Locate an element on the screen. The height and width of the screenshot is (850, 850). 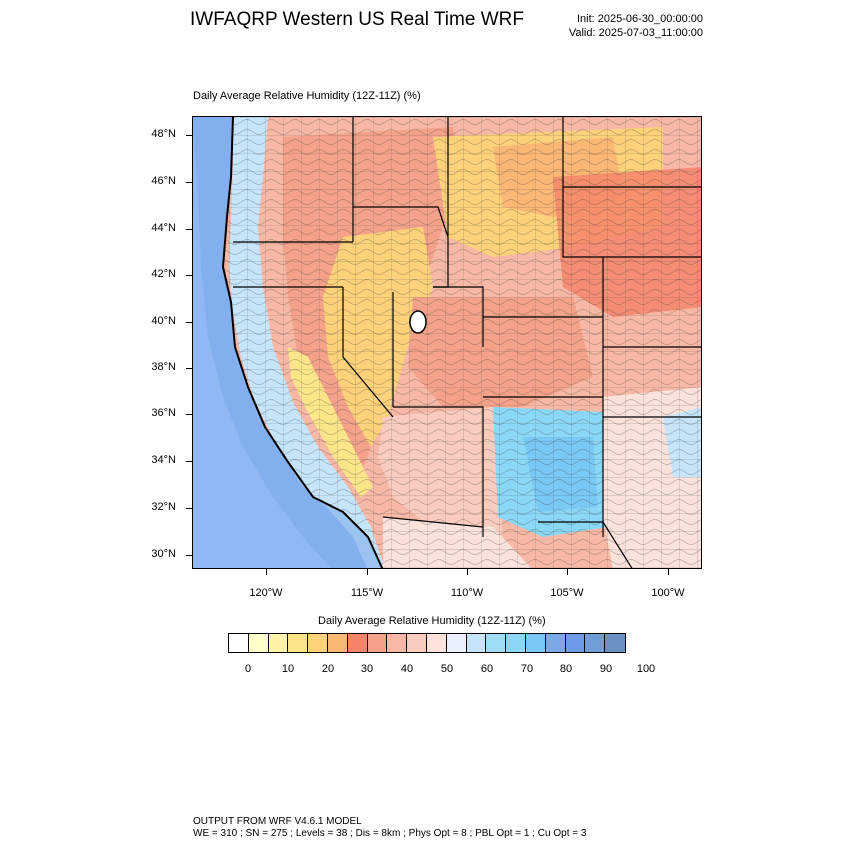
lat-label-38: 38°N is located at coordinates (163, 367).